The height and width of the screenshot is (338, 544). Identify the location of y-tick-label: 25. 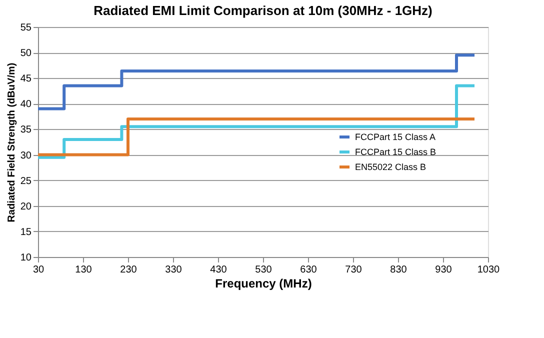
(26, 181).